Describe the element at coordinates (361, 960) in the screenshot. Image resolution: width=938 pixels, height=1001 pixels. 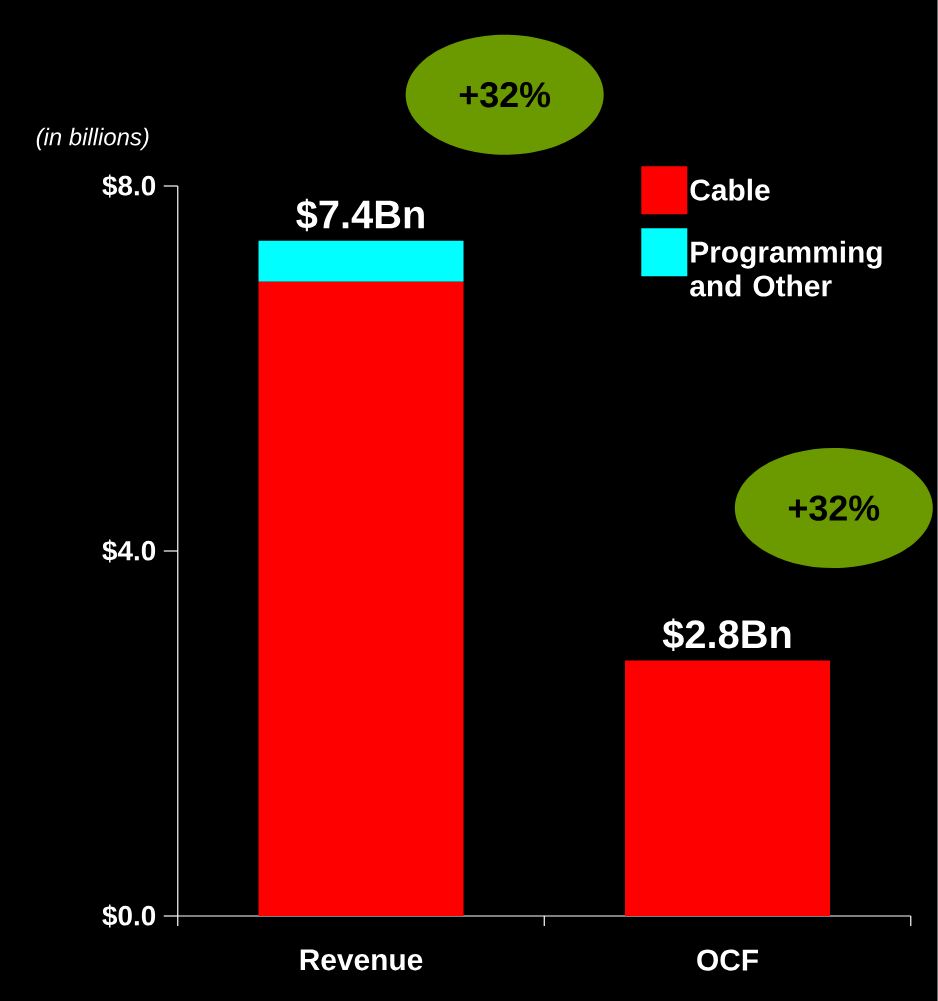
I see `x-tick-label: Revenue` at that location.